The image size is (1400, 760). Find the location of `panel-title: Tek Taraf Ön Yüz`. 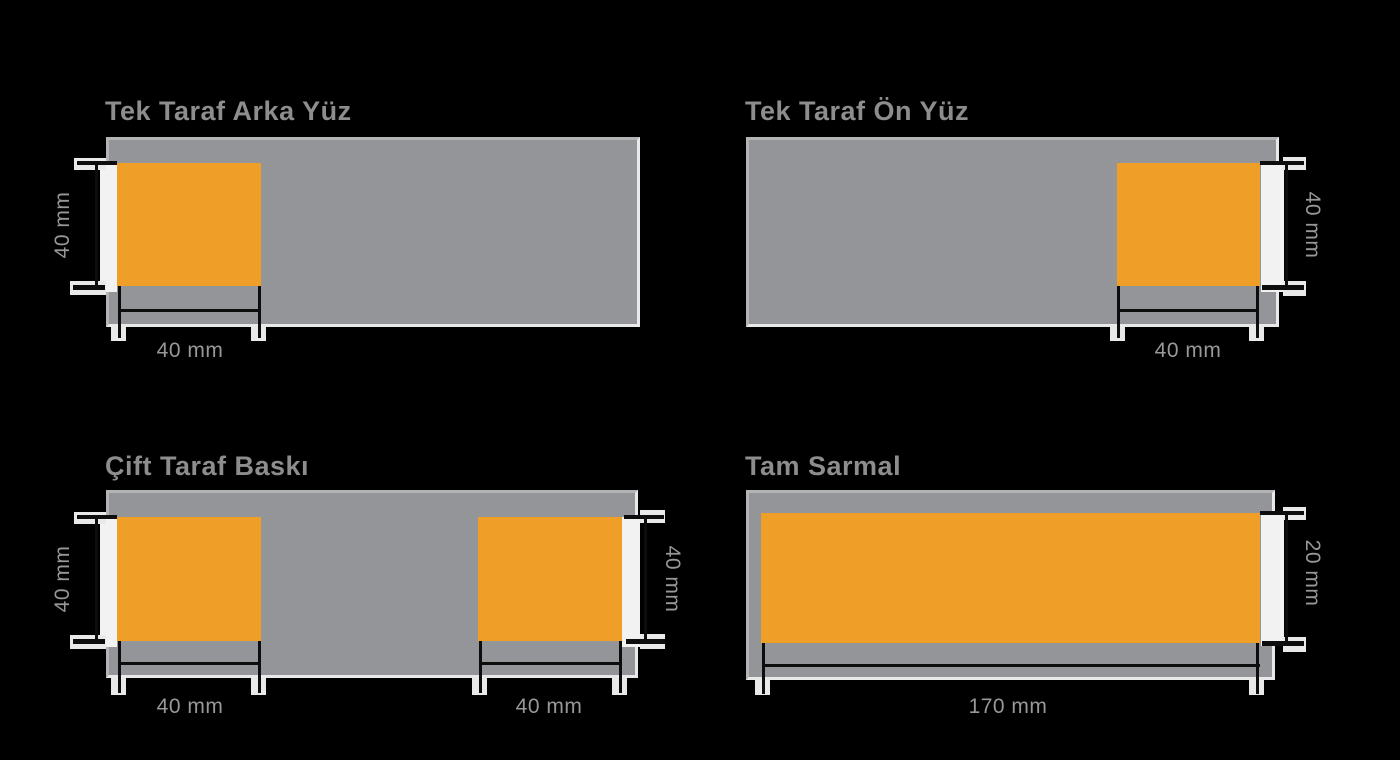

panel-title: Tek Taraf Ön Yüz is located at coordinates (857, 111).